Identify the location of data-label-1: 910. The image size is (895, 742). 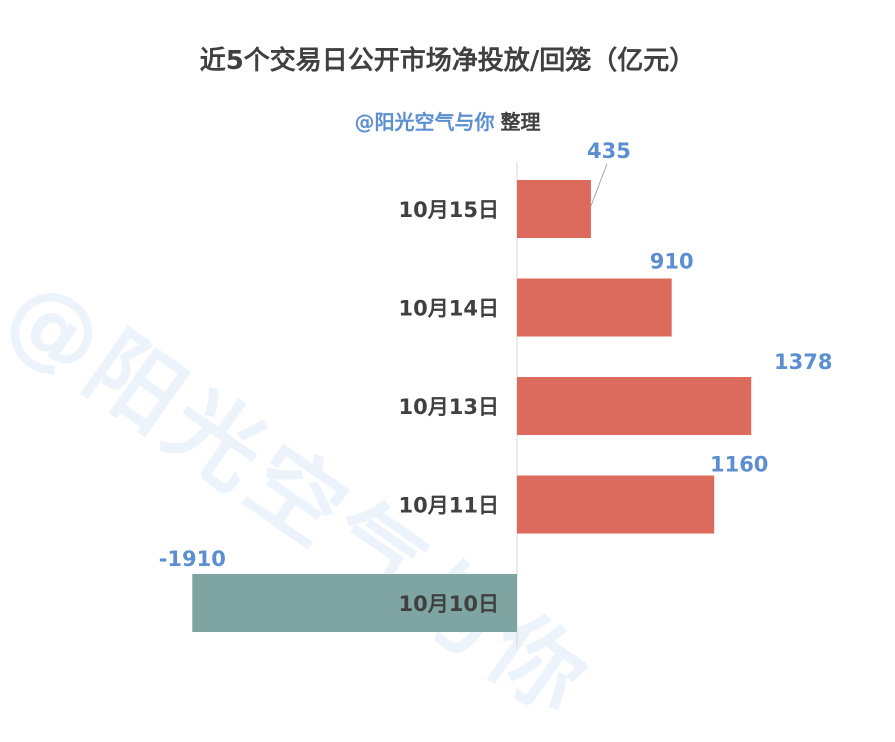
(672, 262).